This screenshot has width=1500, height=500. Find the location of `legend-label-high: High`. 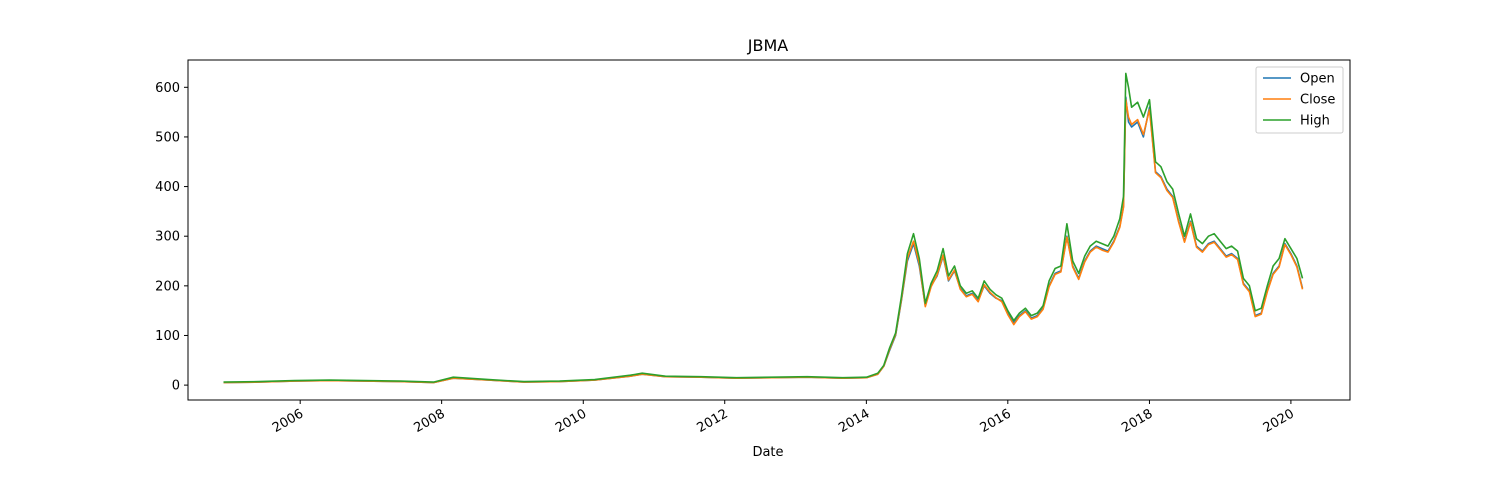

legend-label-high: High is located at coordinates (1315, 121).